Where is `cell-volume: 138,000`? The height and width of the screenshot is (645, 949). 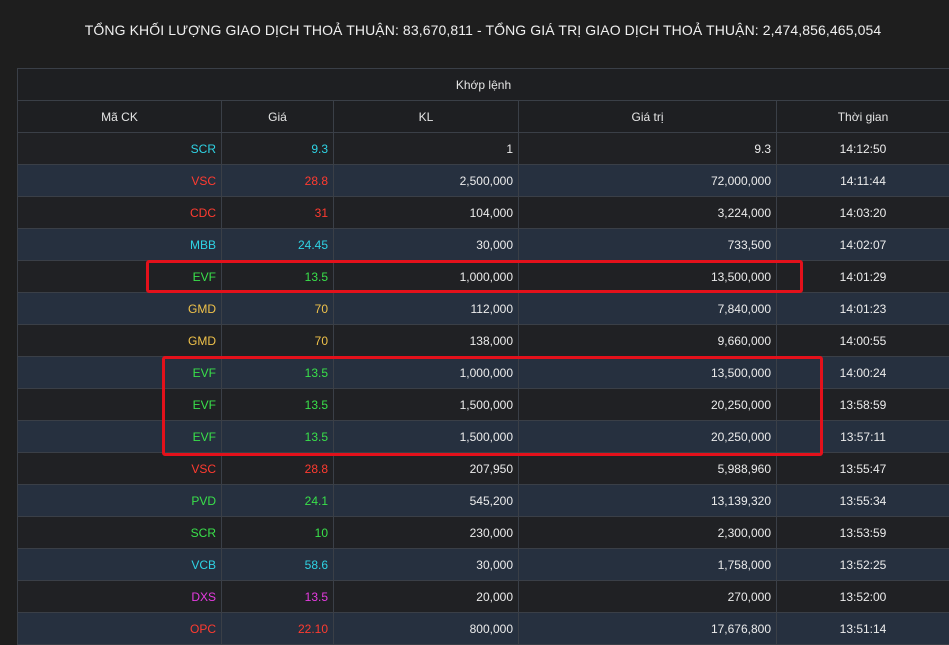 cell-volume: 138,000 is located at coordinates (426, 341).